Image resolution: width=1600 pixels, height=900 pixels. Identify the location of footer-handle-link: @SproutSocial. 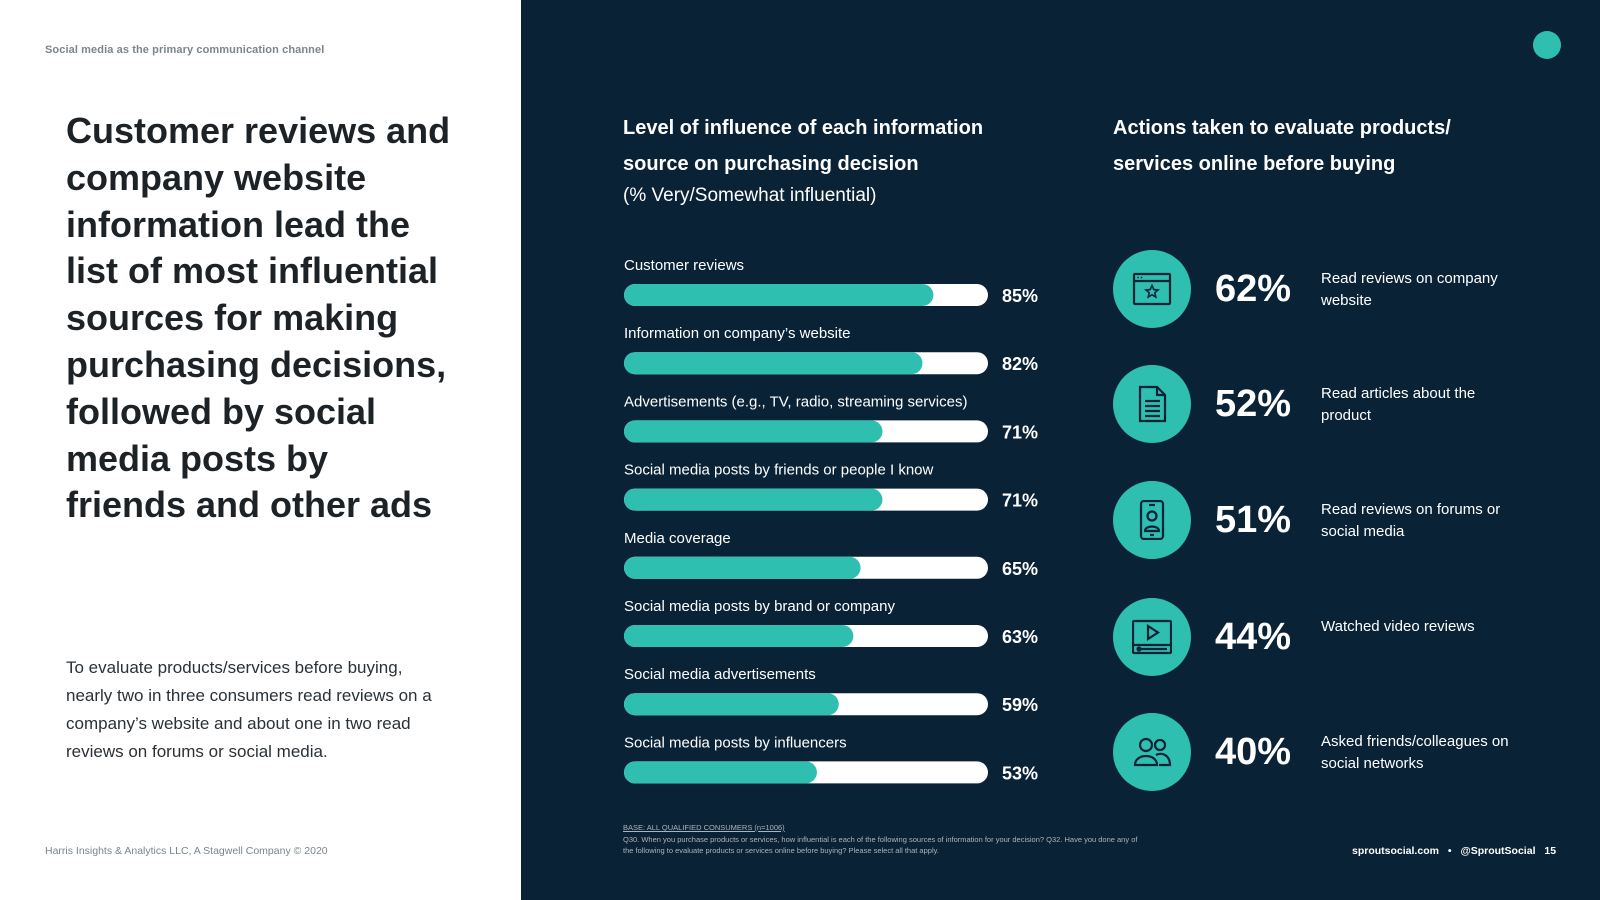
(1498, 851).